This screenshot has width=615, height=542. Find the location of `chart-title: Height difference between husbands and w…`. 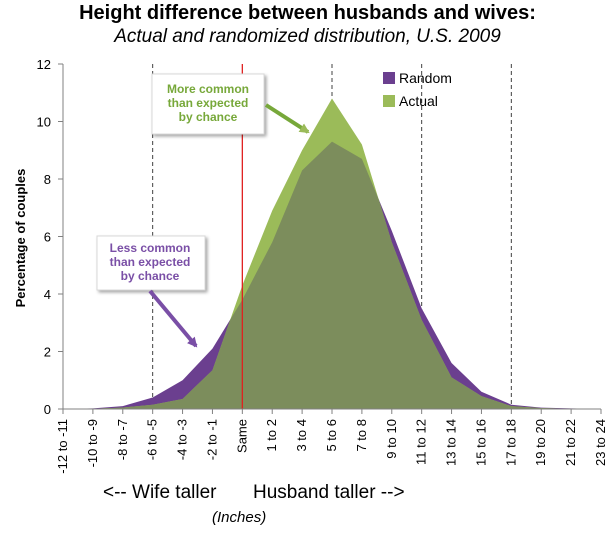

chart-title: Height difference between husbands and w… is located at coordinates (307, 13).